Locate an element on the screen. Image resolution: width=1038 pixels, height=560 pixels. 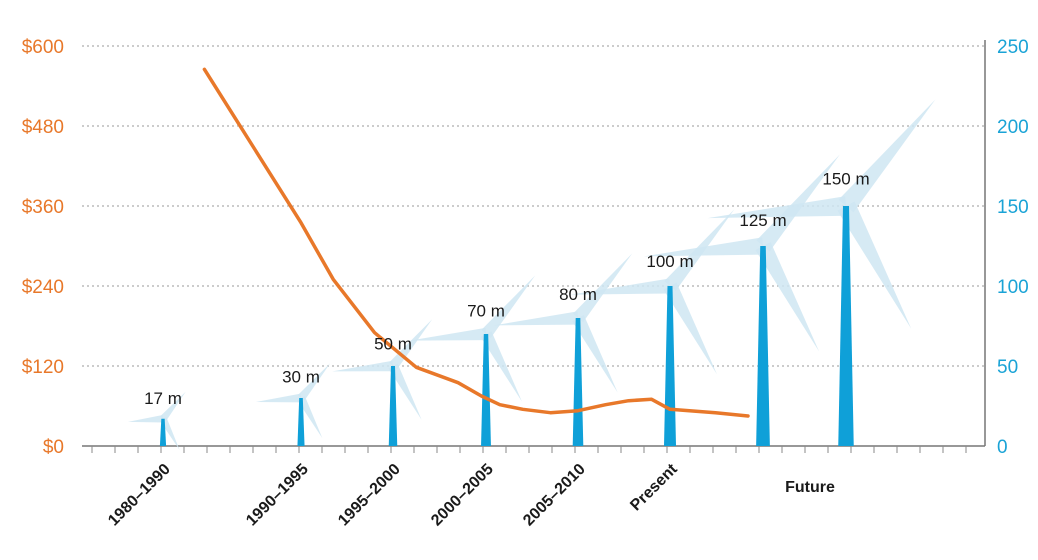
turbine-height-label: 50 m is located at coordinates (393, 344).